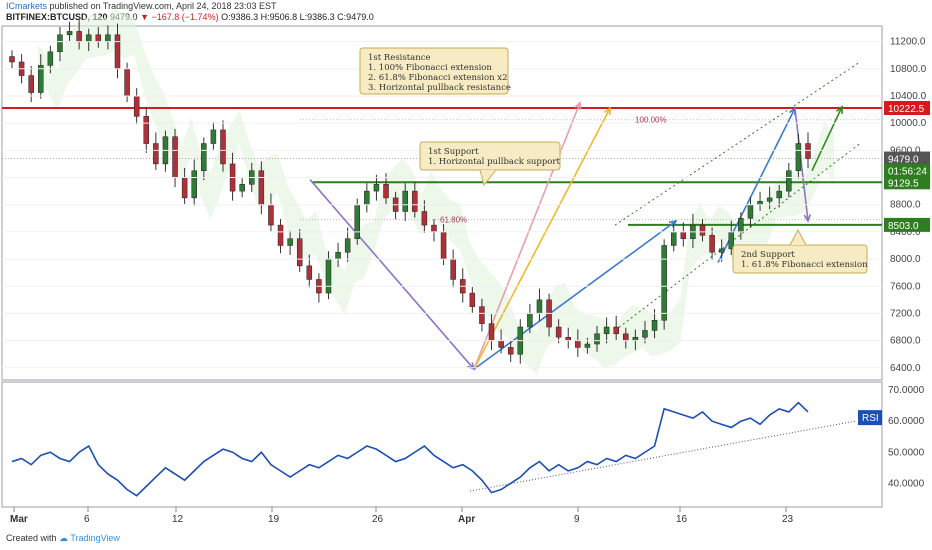  Describe the element at coordinates (905, 232) in the screenshot. I see `price-tick-label: 8400.0` at that location.